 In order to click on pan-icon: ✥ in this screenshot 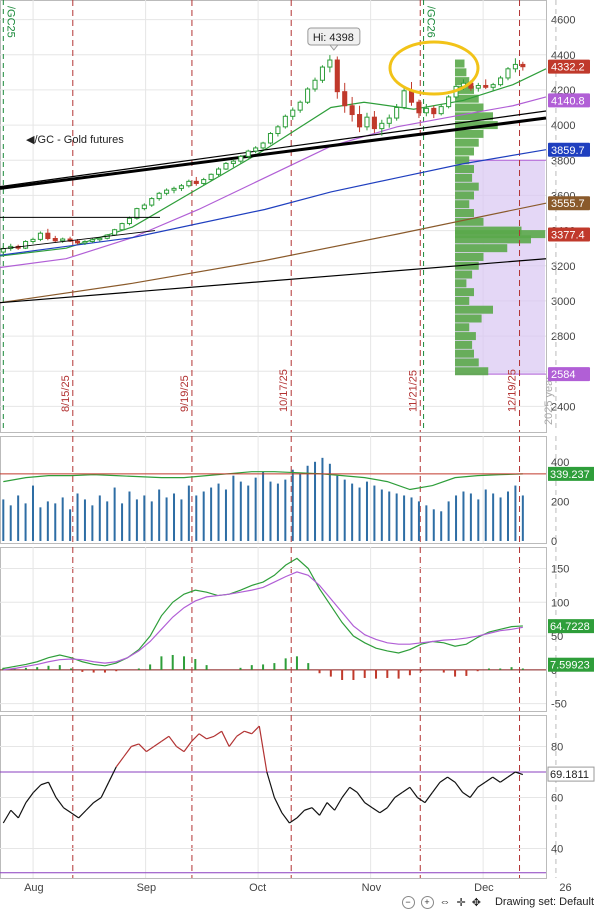, I will do `click(476, 902)`.